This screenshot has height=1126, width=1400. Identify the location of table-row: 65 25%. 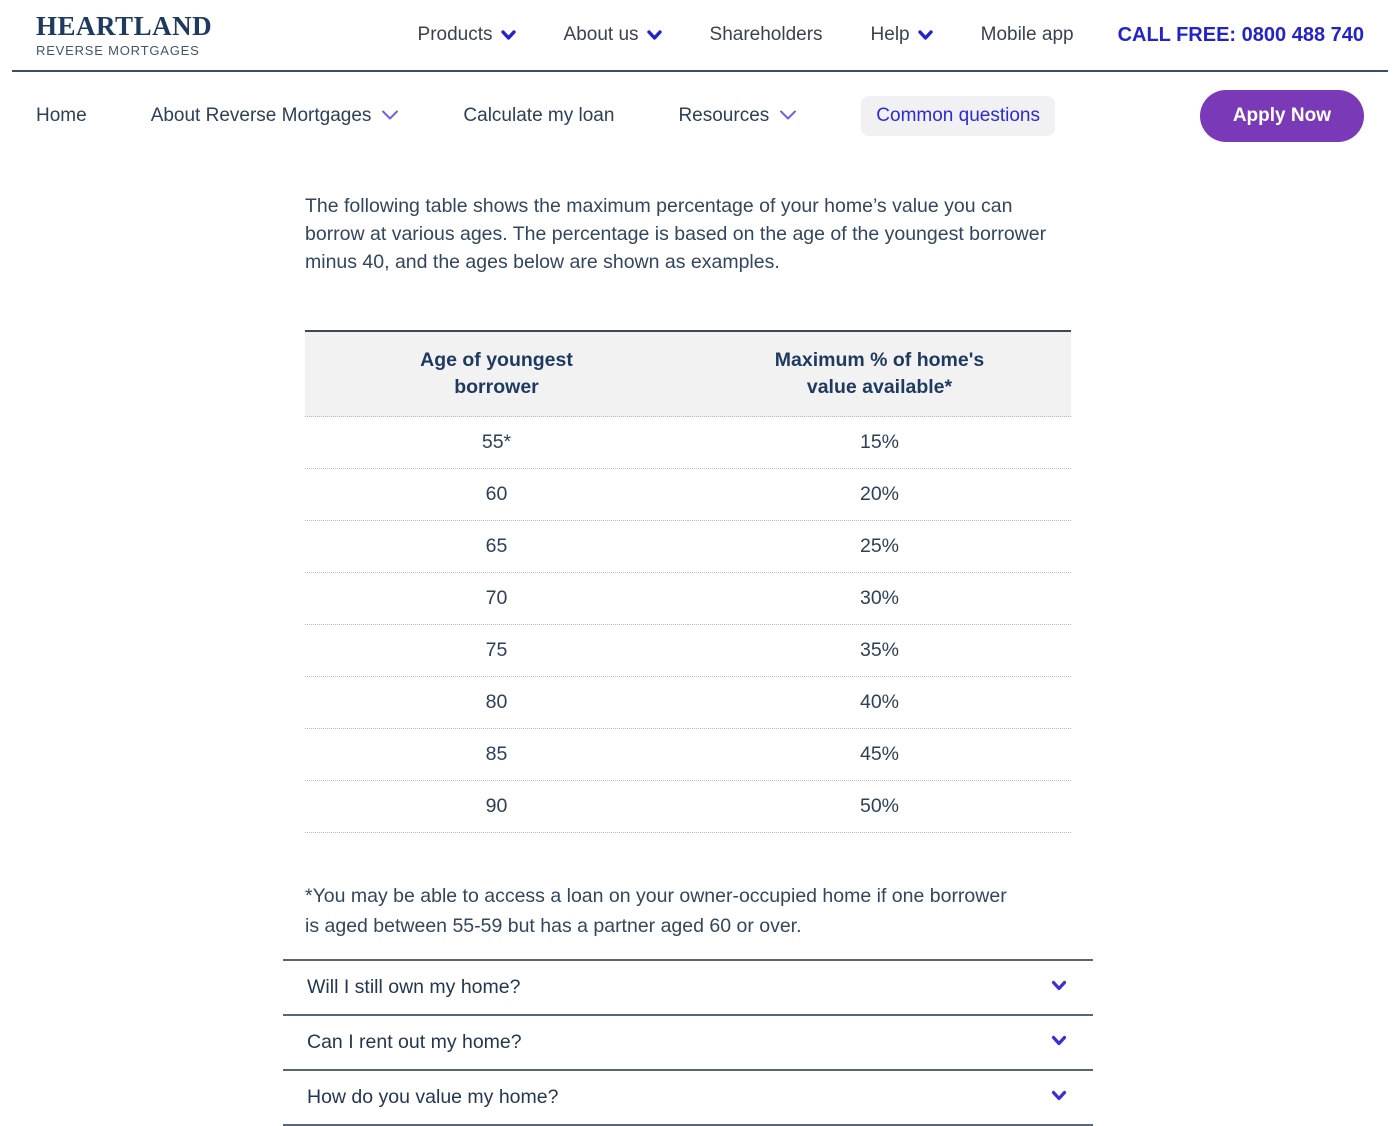
(688, 546).